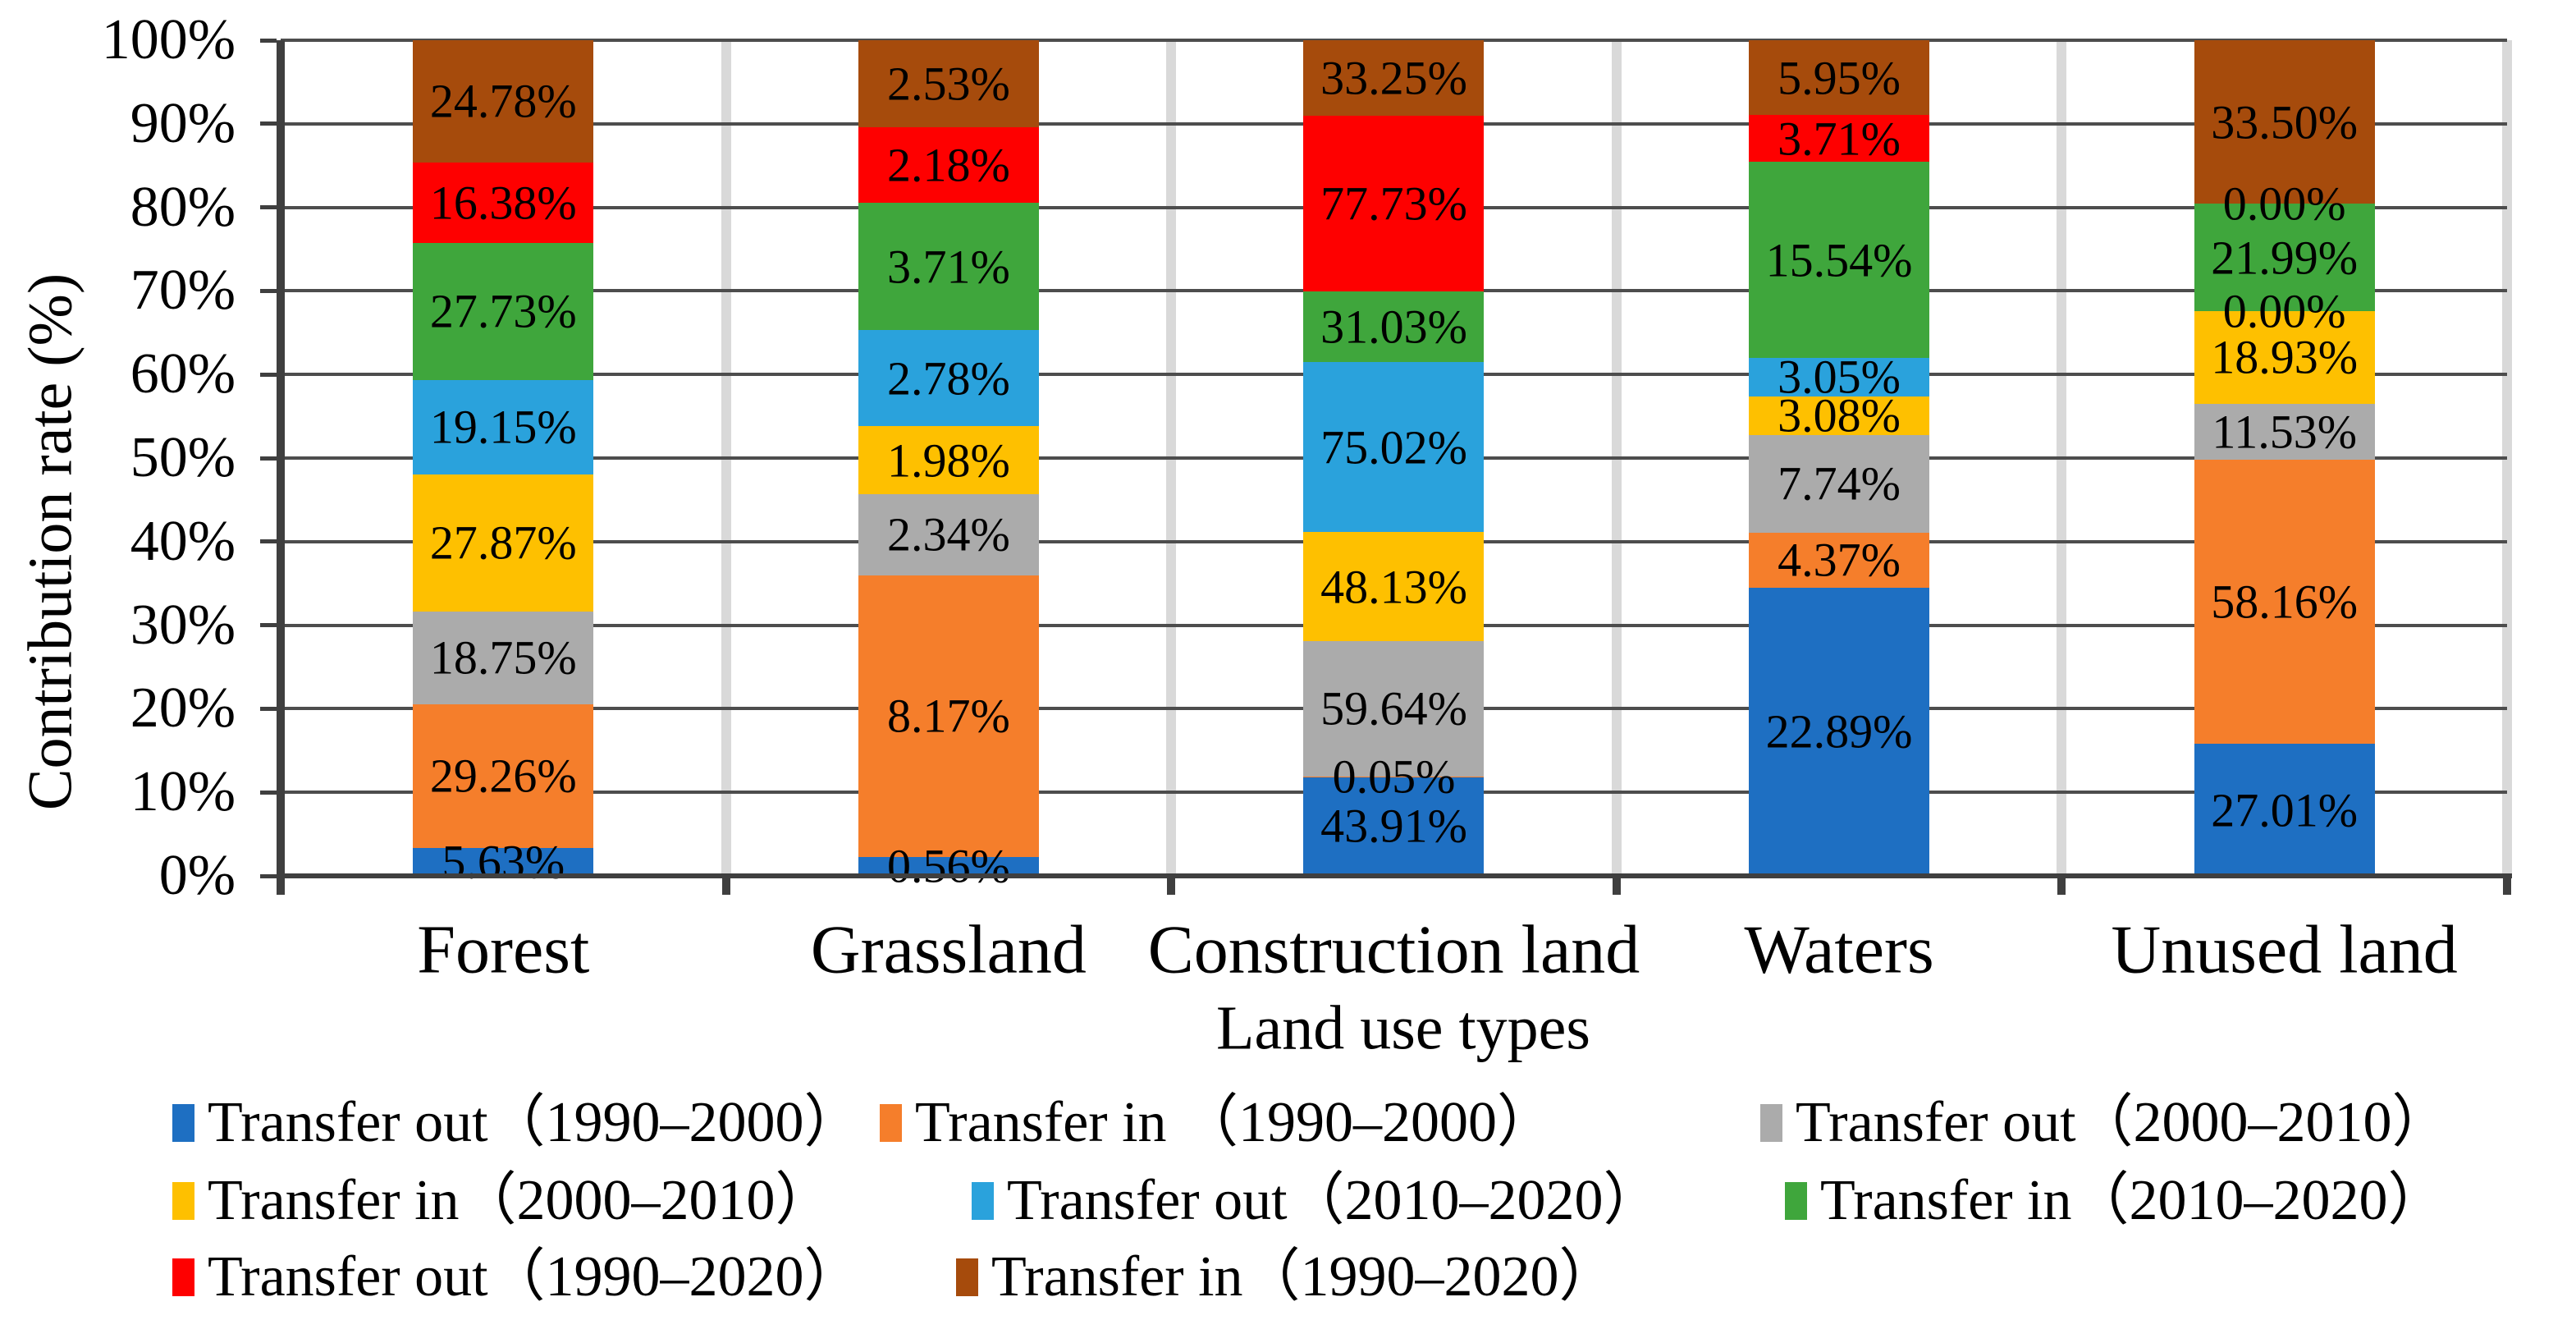 This screenshot has height=1320, width=2576. I want to click on bar-value-label: 3.05%, so click(1839, 377).